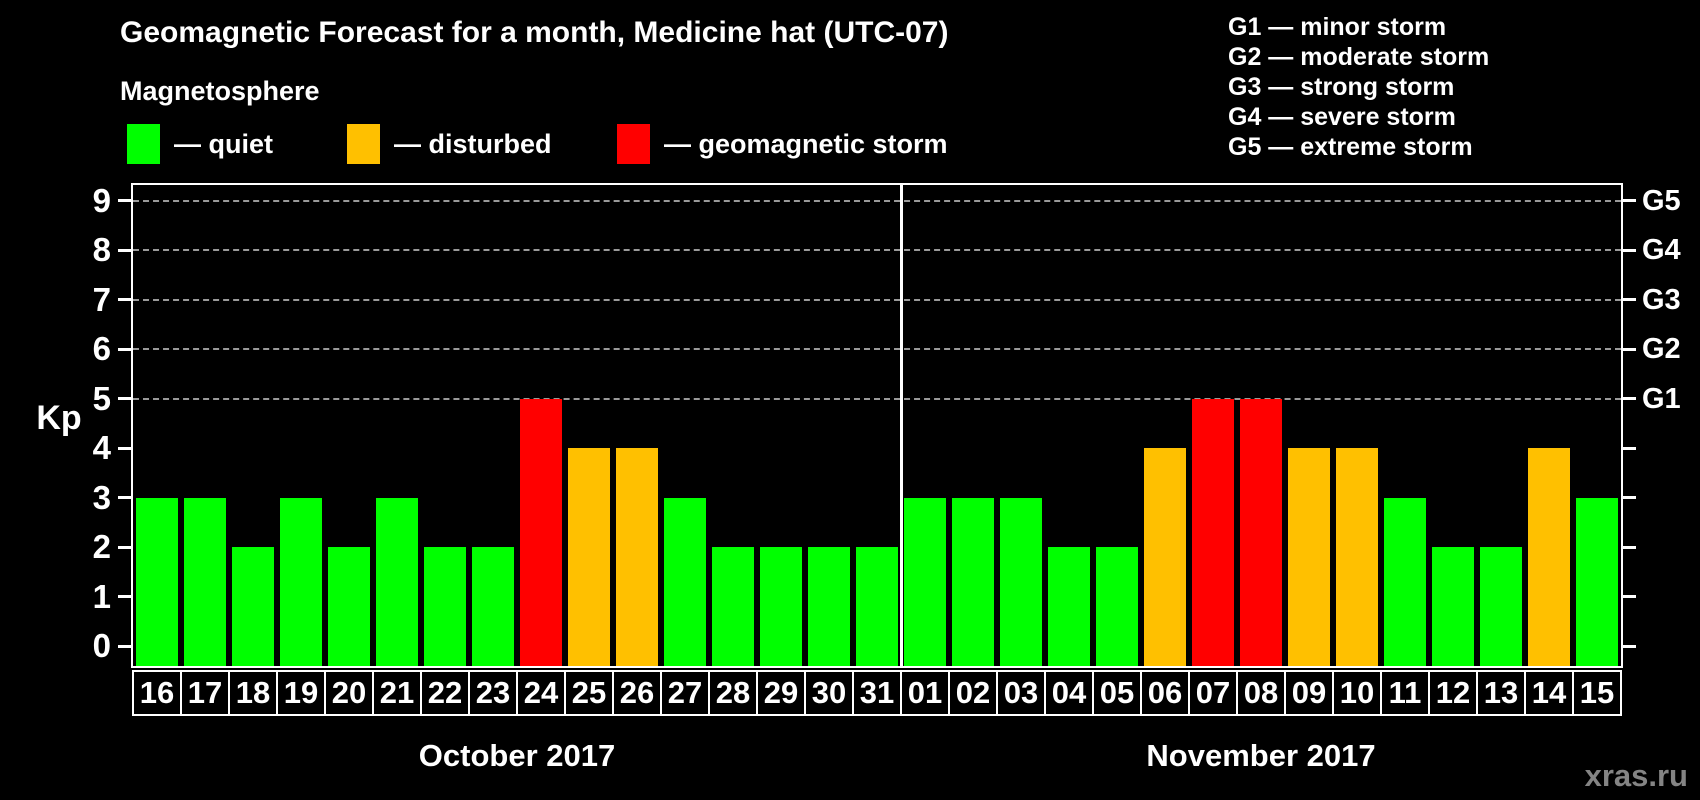 Image resolution: width=1700 pixels, height=800 pixels. Describe the element at coordinates (473, 143) in the screenshot. I see `legend-disturbed-label: — disturbed` at that location.